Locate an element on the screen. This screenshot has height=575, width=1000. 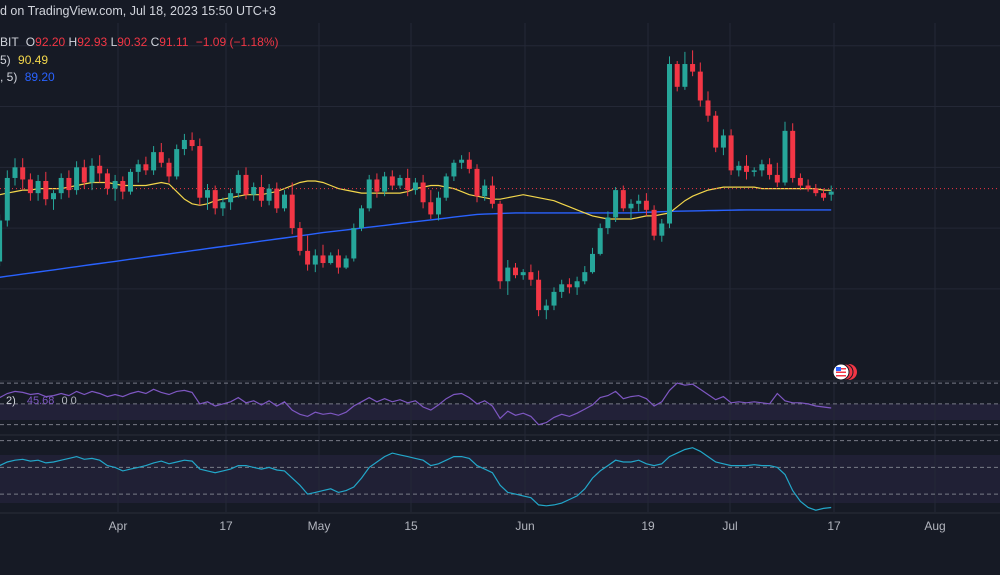
us-flag-event-icon is located at coordinates (844, 372).